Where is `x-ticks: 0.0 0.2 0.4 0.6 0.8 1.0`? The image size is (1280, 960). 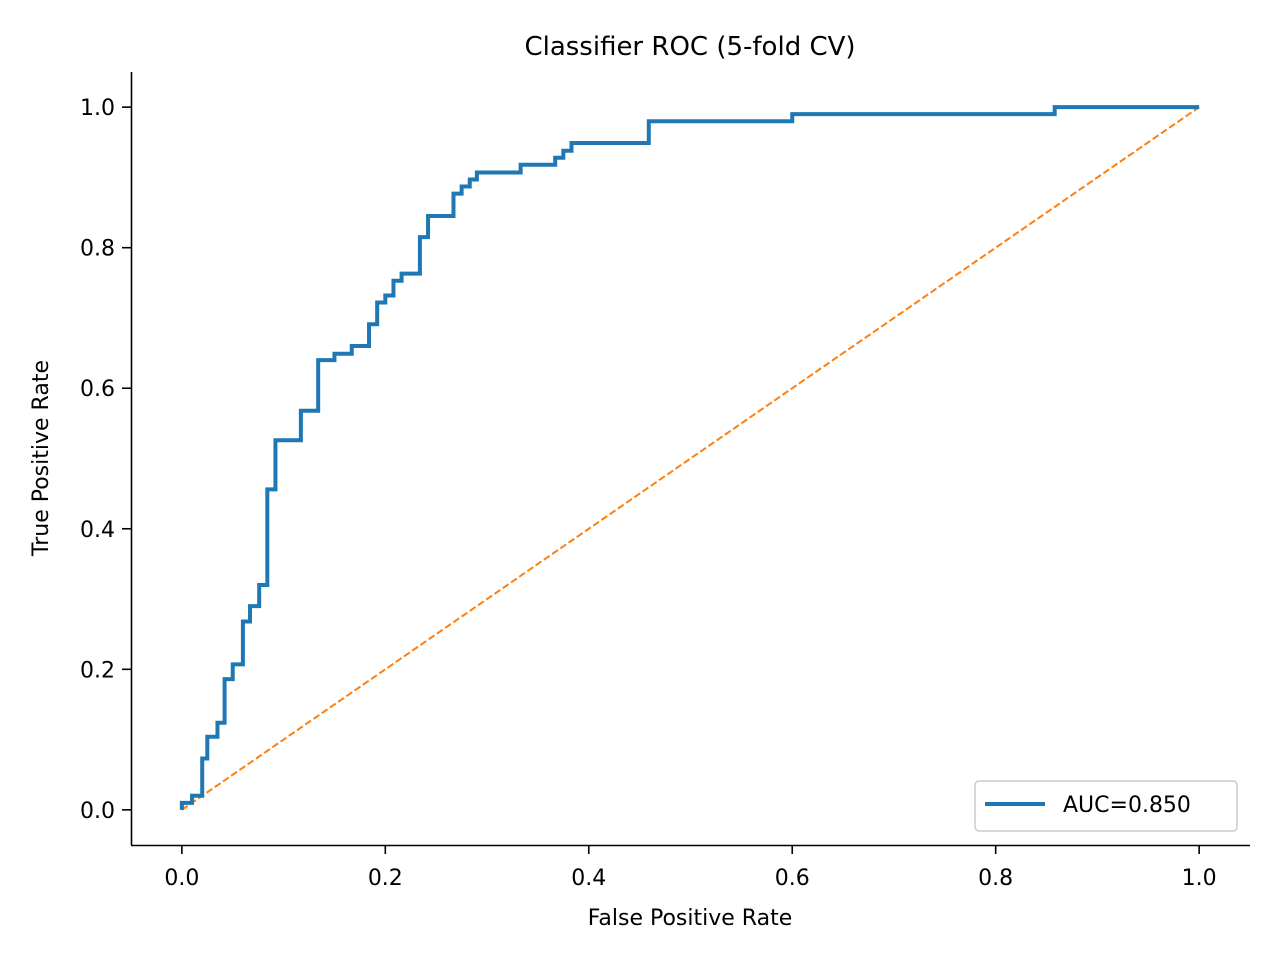
x-ticks: 0.0 0.2 0.4 0.6 0.8 1.0 is located at coordinates (690, 868).